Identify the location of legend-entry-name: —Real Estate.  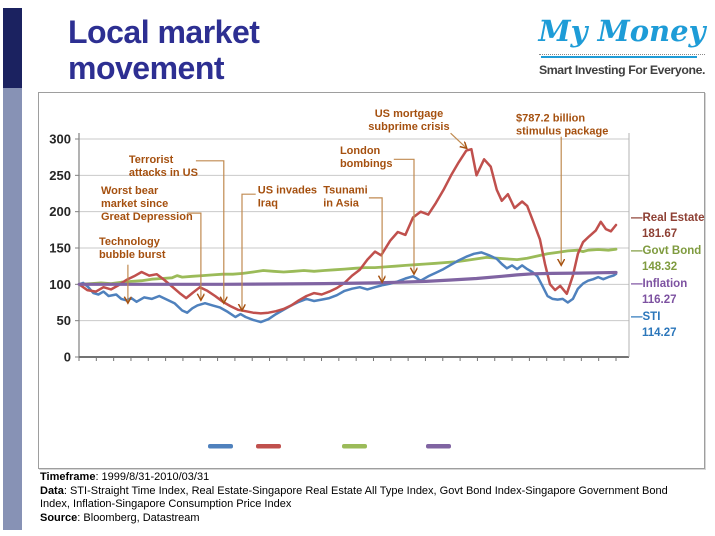
(668, 218).